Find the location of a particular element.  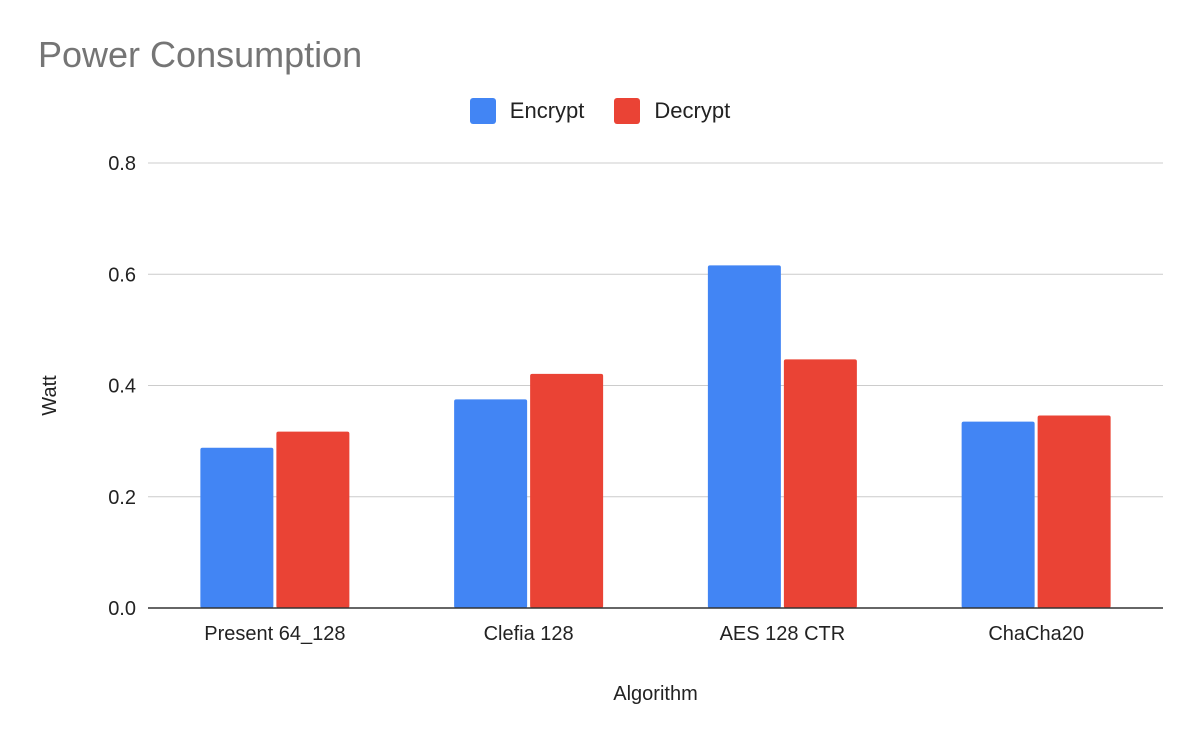

legend-item-encrypt: Encrypt is located at coordinates (527, 111).